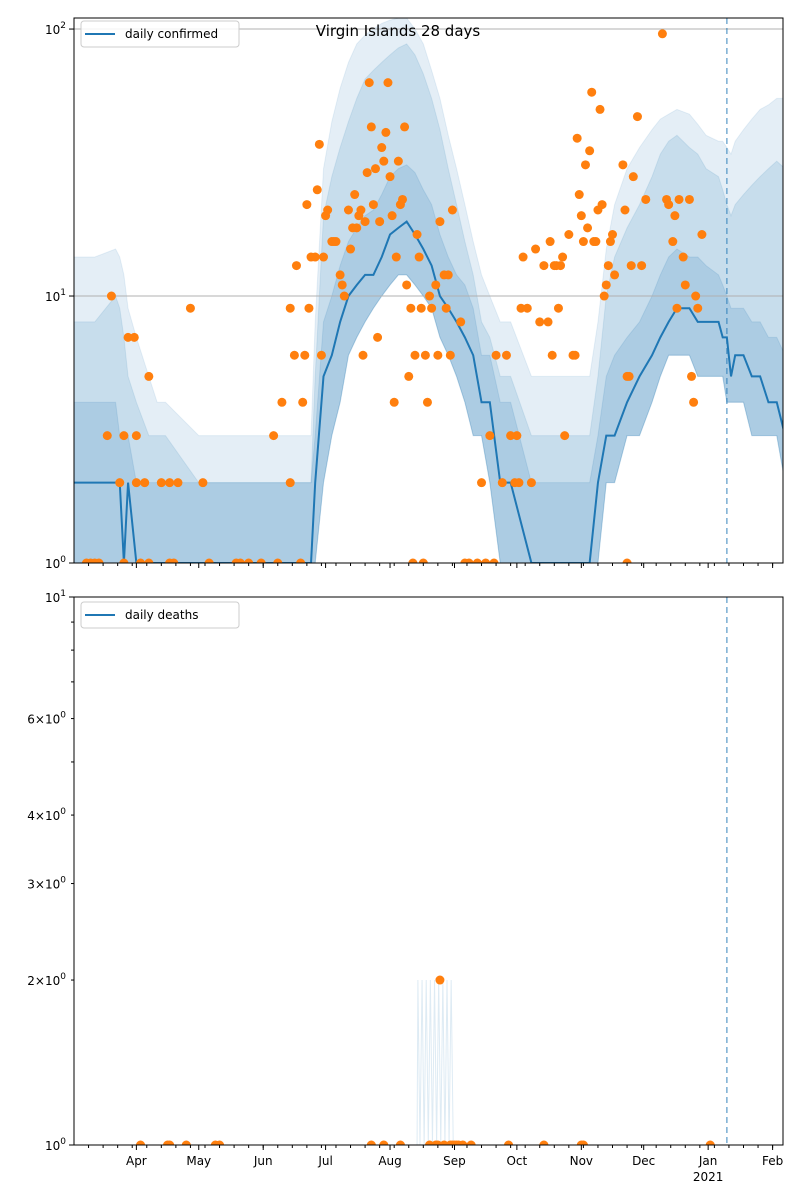 The width and height of the screenshot is (800, 1200). I want to click on x-tick-label: Sep, so click(454, 1161).